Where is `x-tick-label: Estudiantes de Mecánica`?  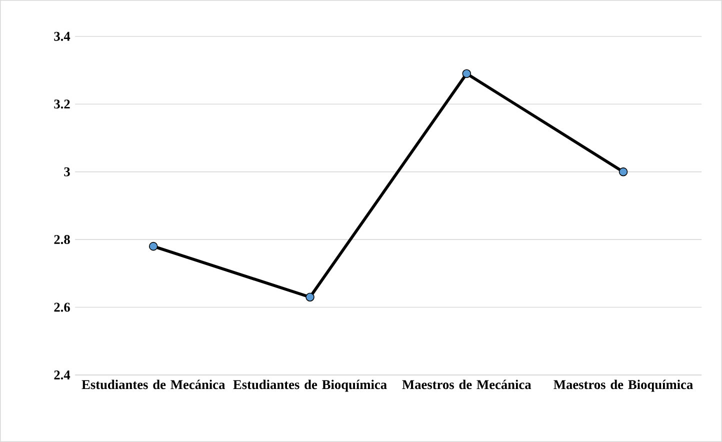 x-tick-label: Estudiantes de Mecánica is located at coordinates (153, 385).